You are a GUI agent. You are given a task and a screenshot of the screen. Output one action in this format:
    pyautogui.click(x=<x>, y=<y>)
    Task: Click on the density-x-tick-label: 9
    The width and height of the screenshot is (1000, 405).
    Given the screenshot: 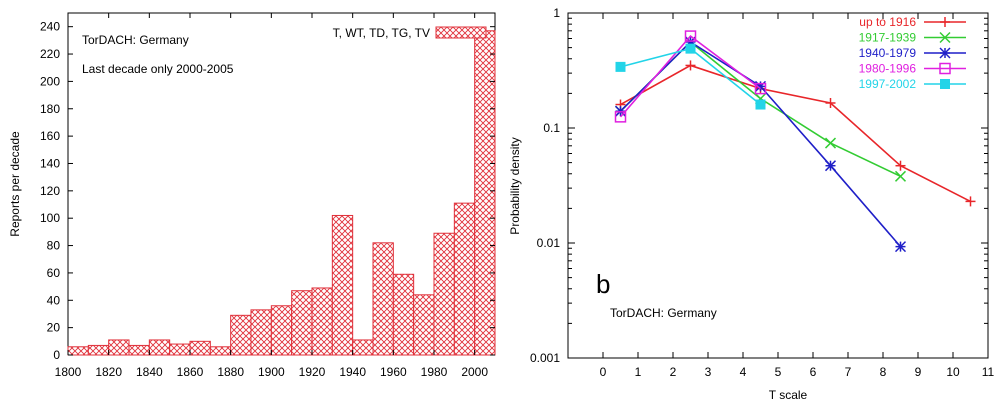 What is the action you would take?
    pyautogui.click(x=918, y=372)
    